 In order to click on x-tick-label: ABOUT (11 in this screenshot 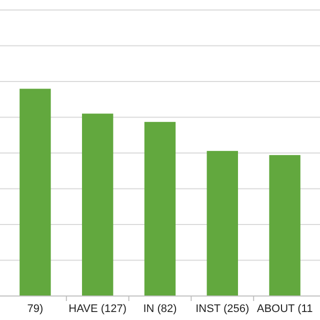, I will do `click(284, 309)`.